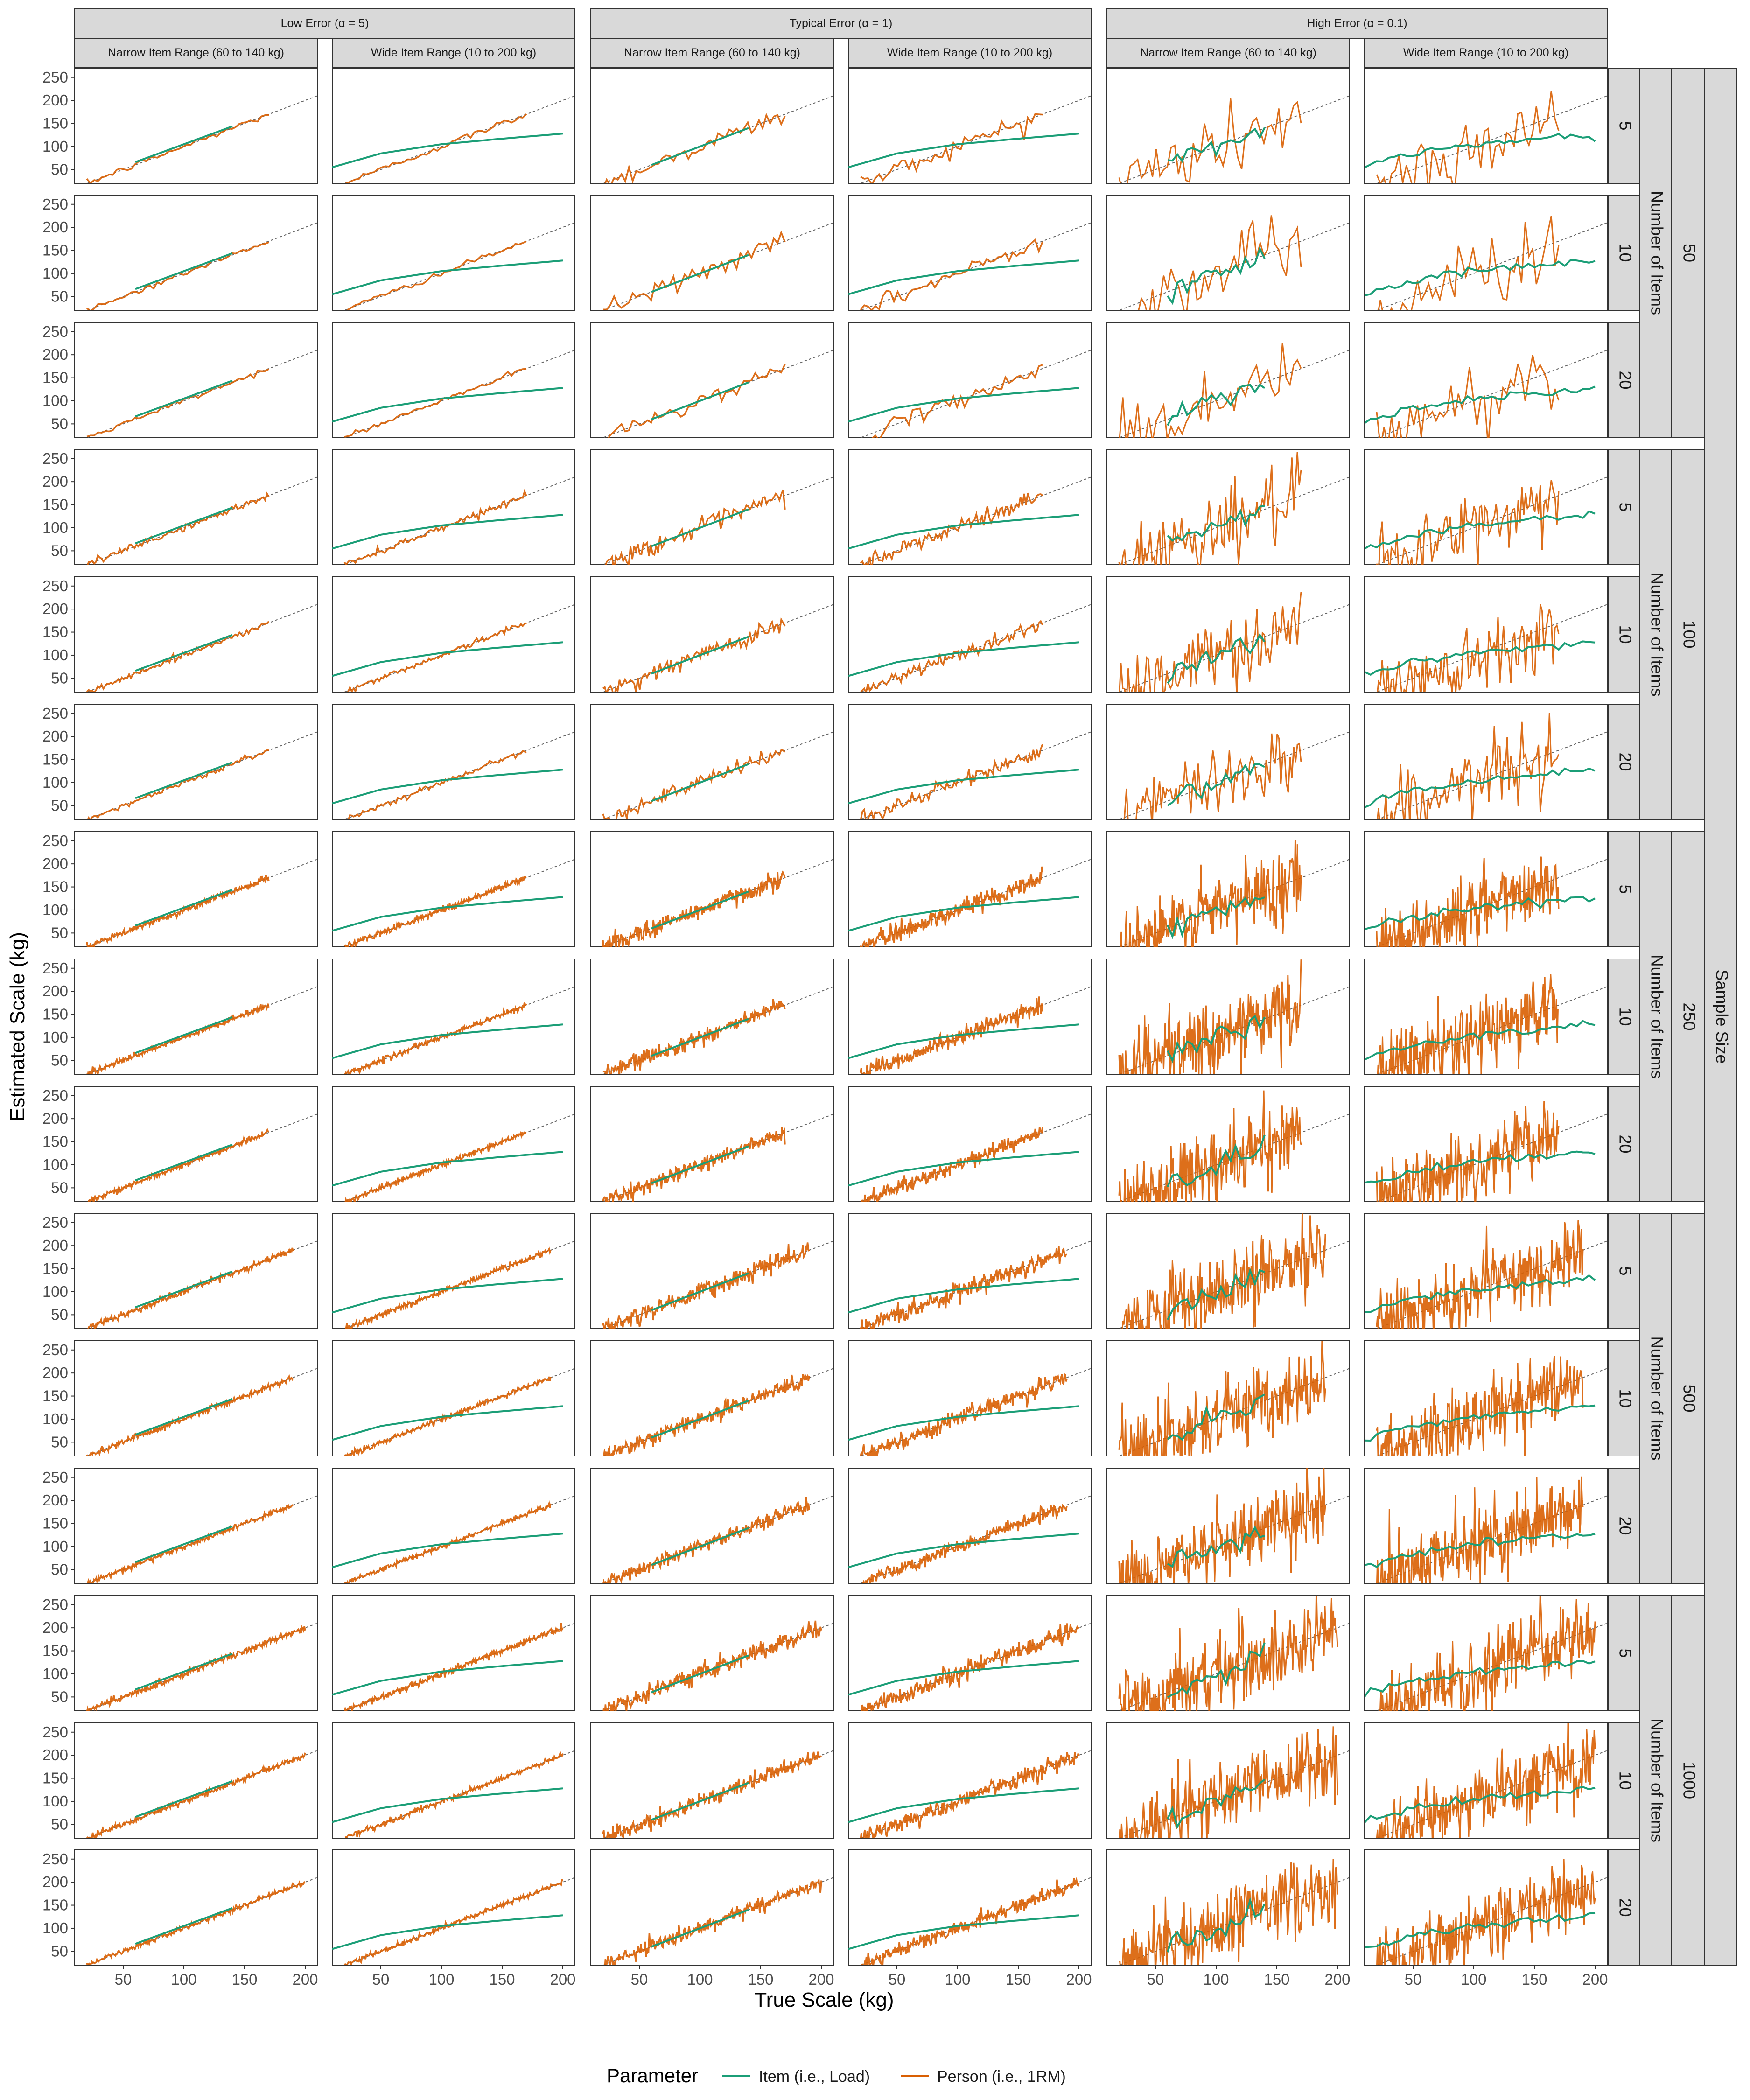 The image size is (1750, 2100). What do you see at coordinates (1624, 507) in the screenshot?
I see `row-strip-items` at bounding box center [1624, 507].